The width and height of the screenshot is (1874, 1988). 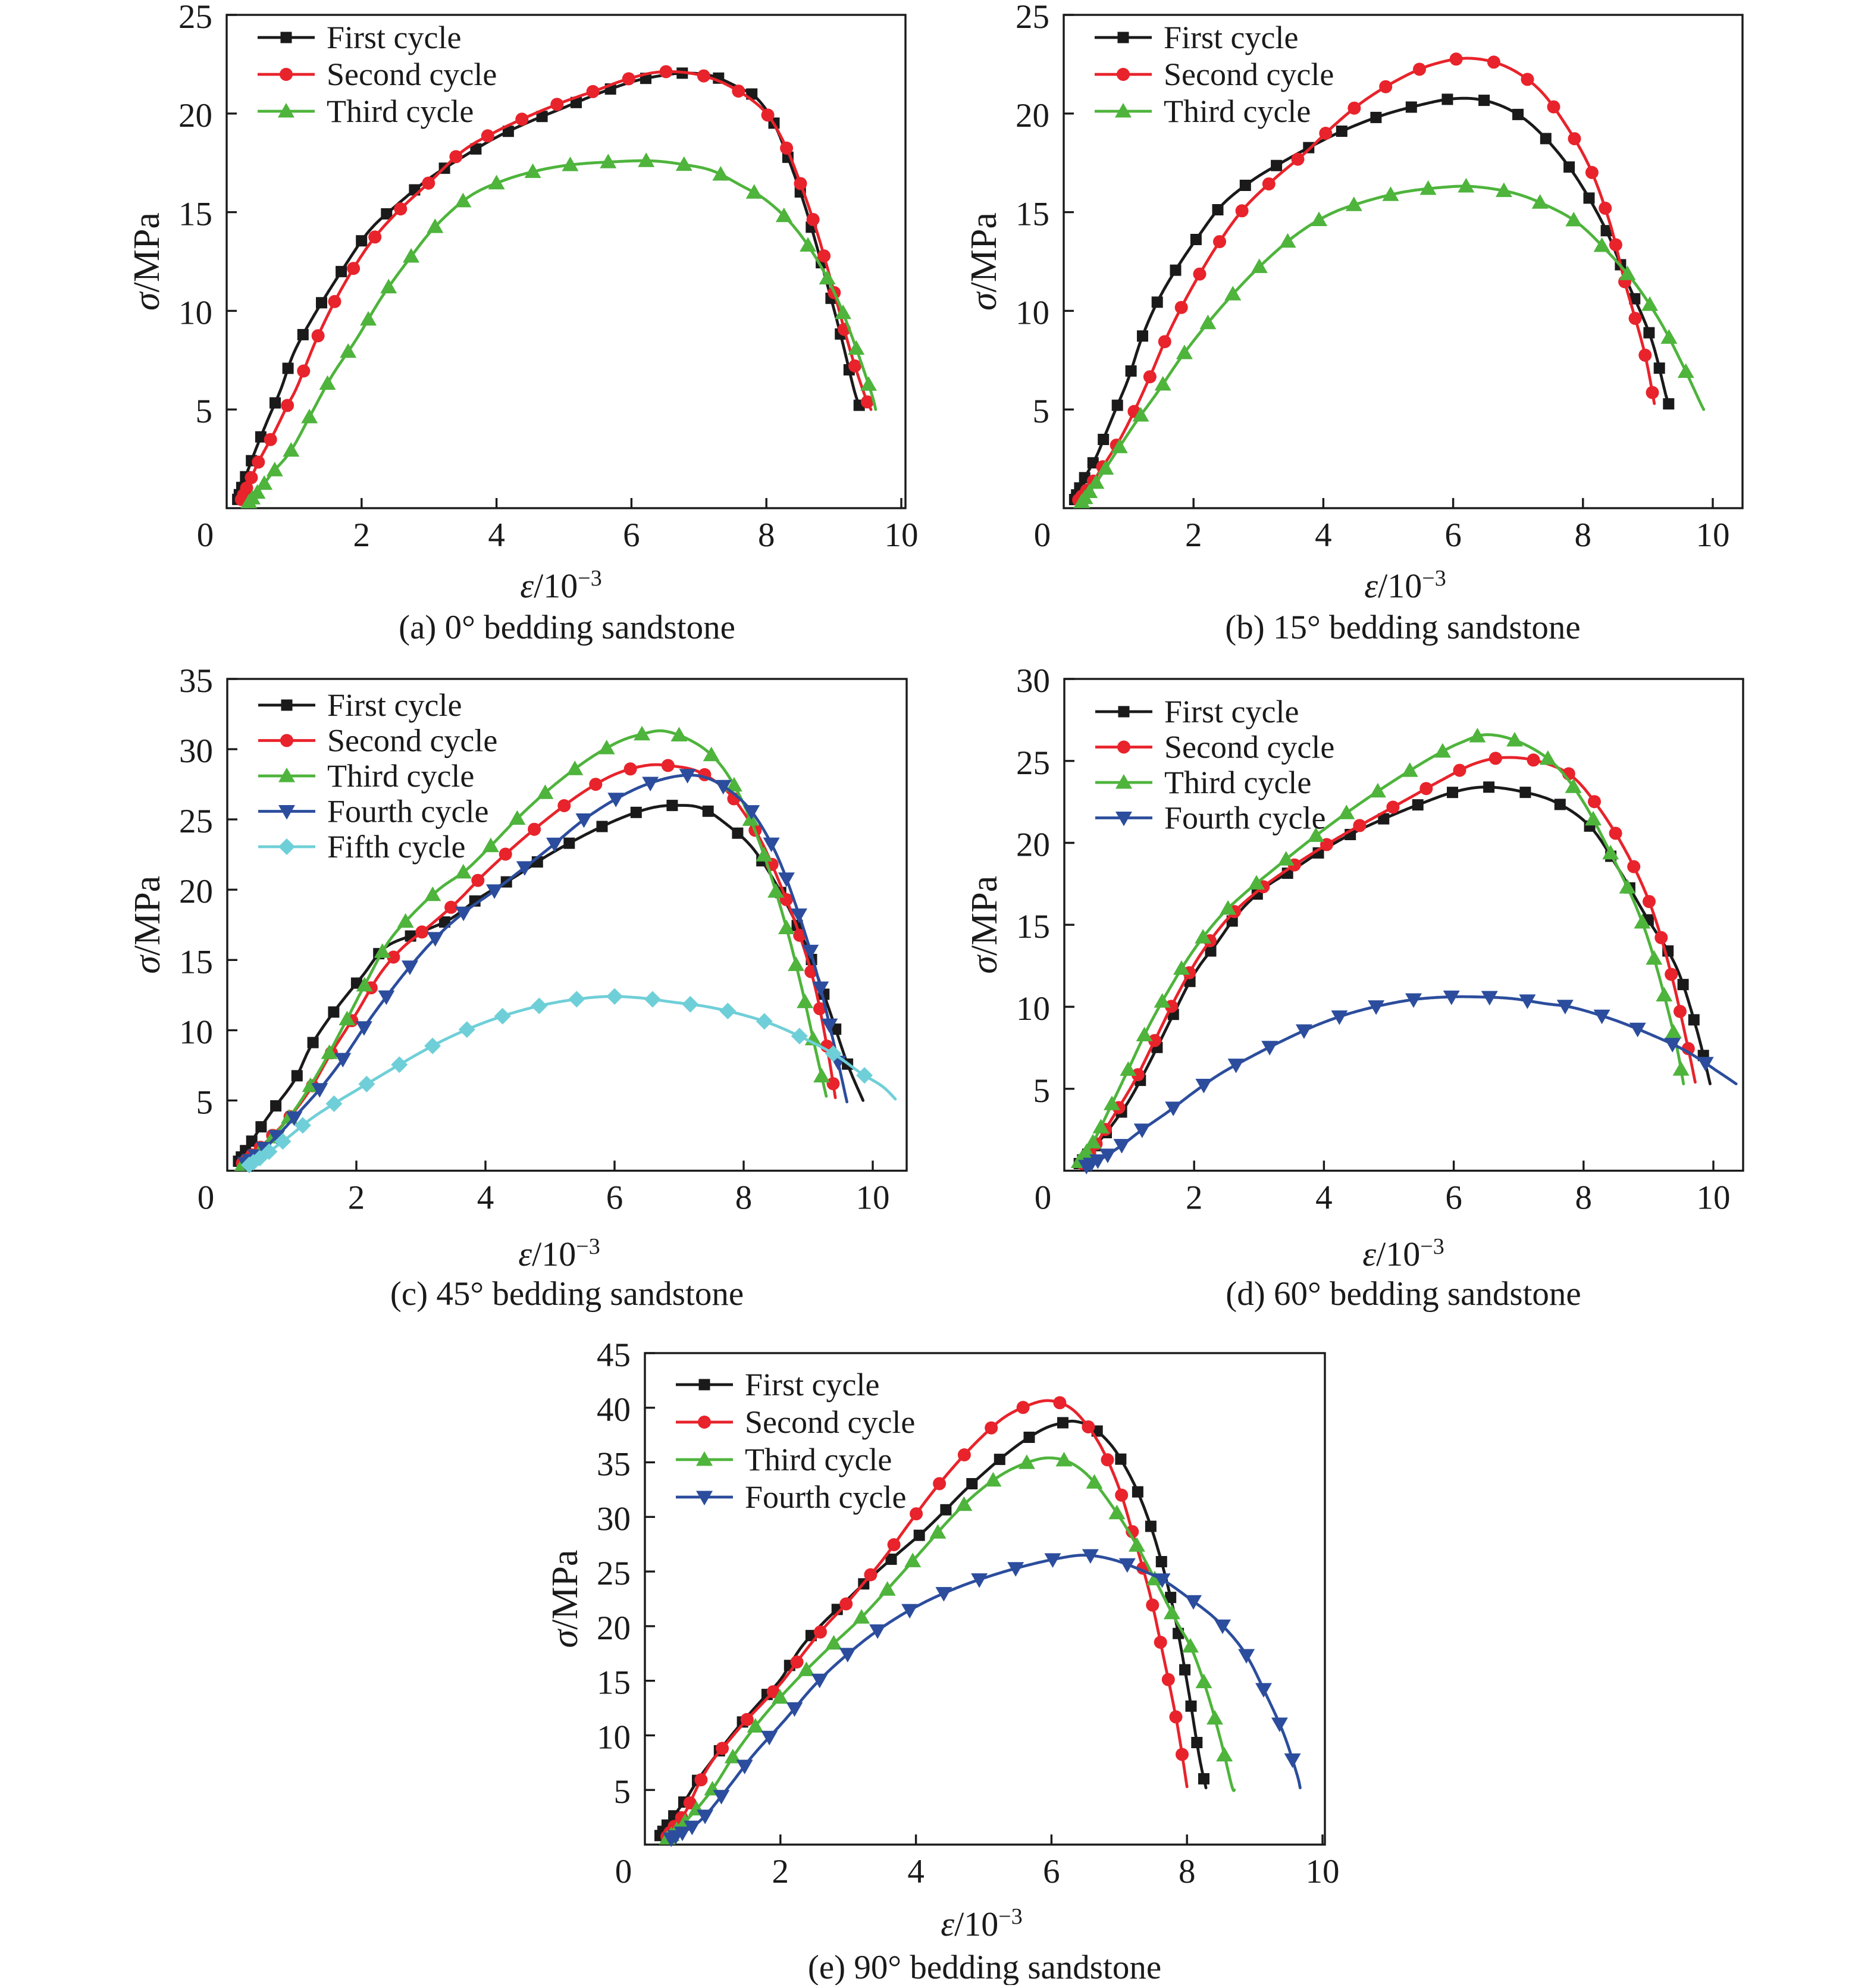 I want to click on svg-text: 40, so click(x=614, y=1410).